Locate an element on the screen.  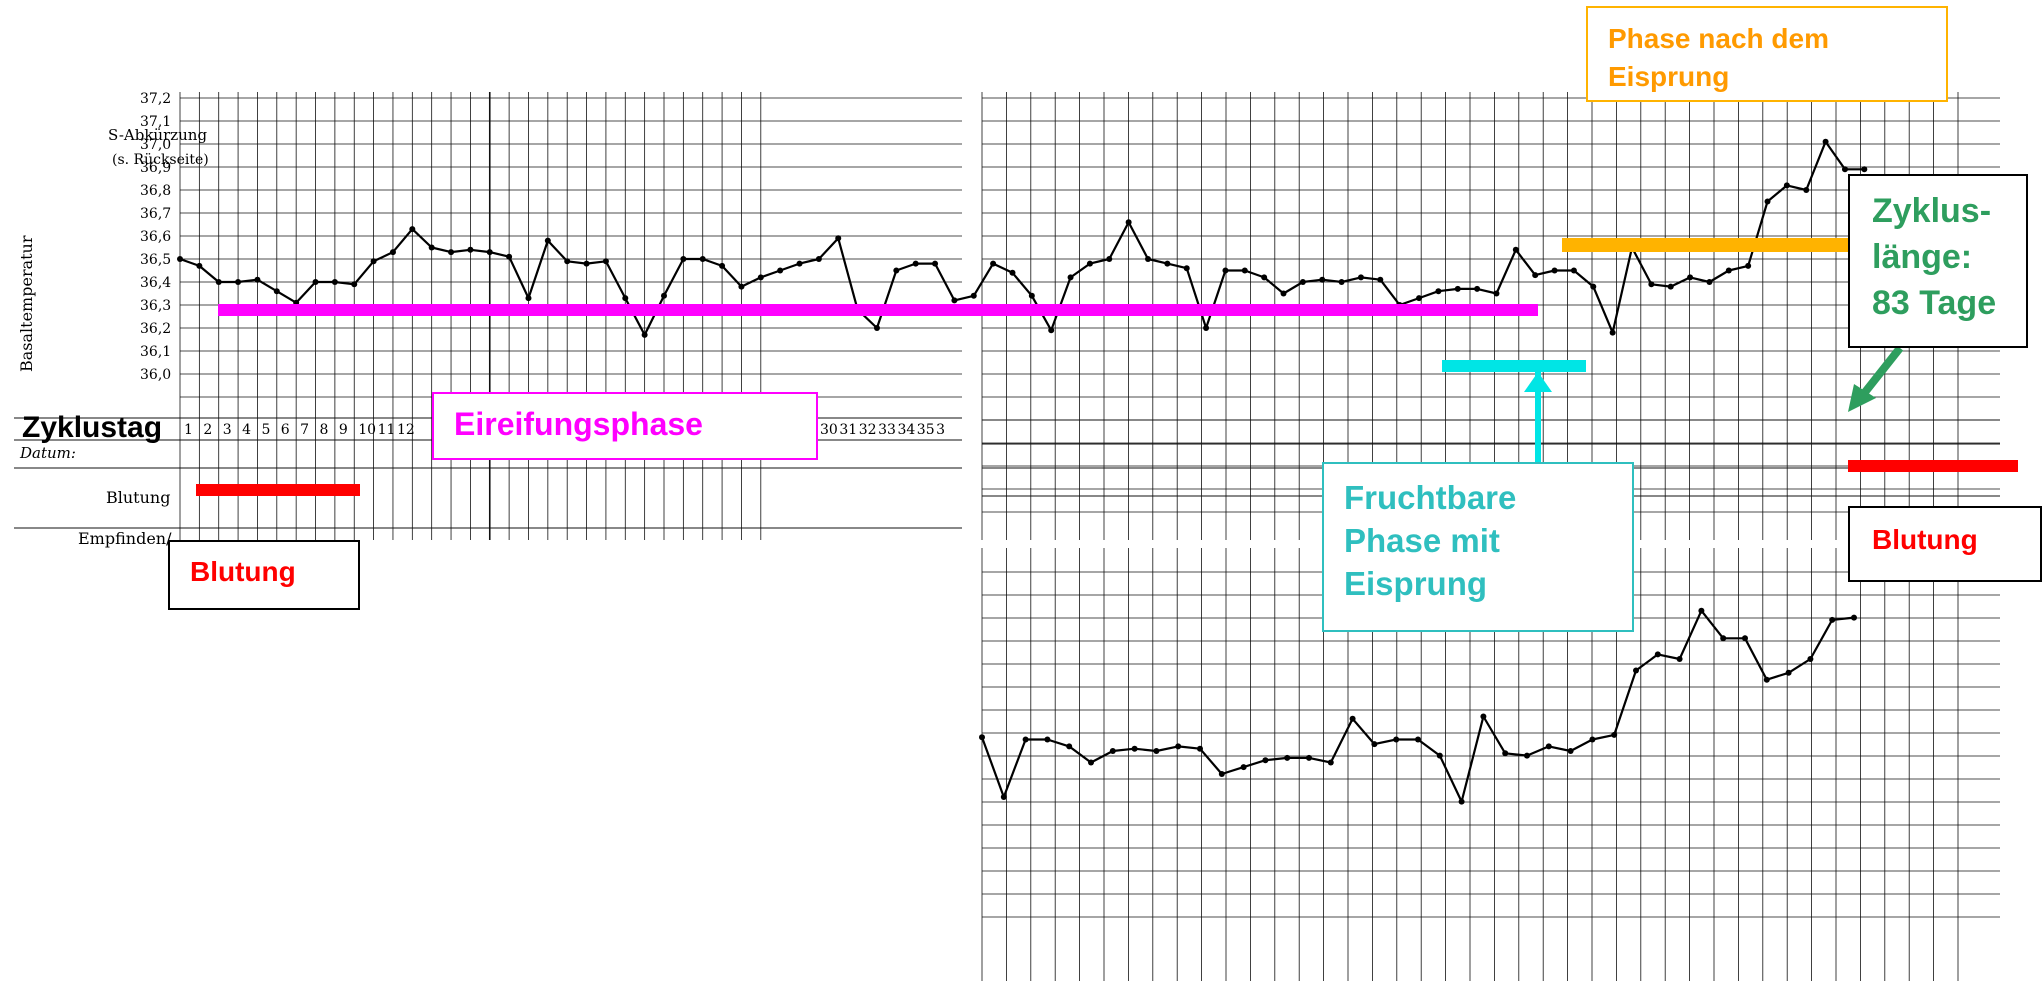
y-tick-label: 37,2 is located at coordinates (155, 99).